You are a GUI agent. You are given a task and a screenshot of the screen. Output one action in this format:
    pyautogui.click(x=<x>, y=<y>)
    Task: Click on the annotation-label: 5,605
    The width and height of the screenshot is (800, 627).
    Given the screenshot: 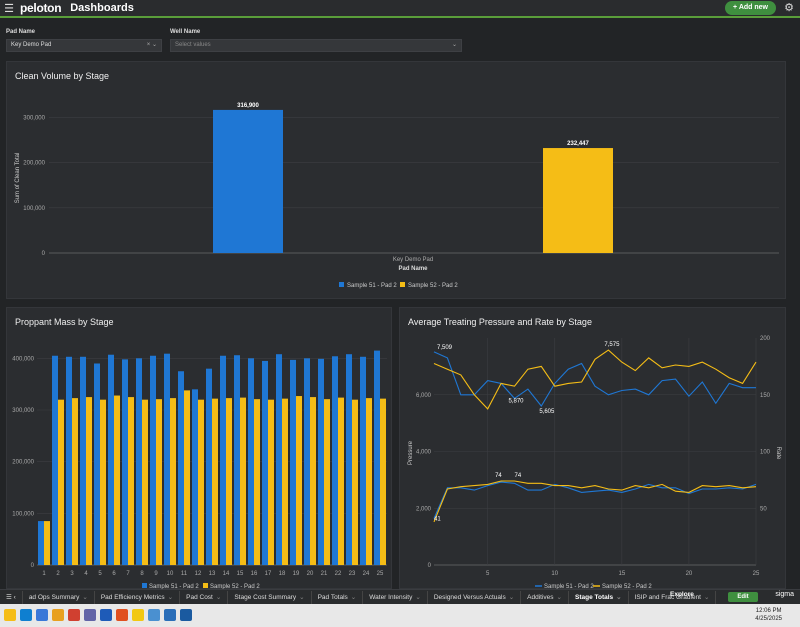 What is the action you would take?
    pyautogui.click(x=547, y=412)
    